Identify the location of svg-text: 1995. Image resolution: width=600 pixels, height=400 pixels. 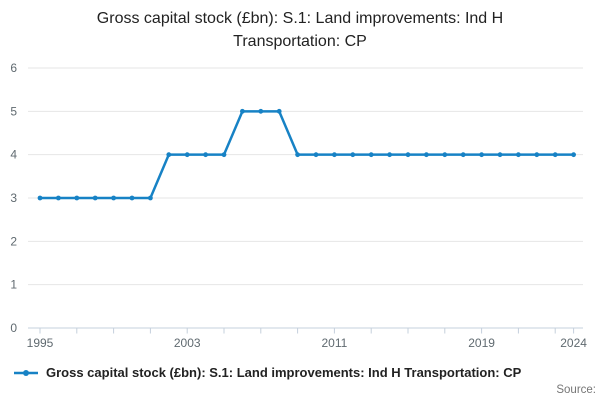
(40, 343).